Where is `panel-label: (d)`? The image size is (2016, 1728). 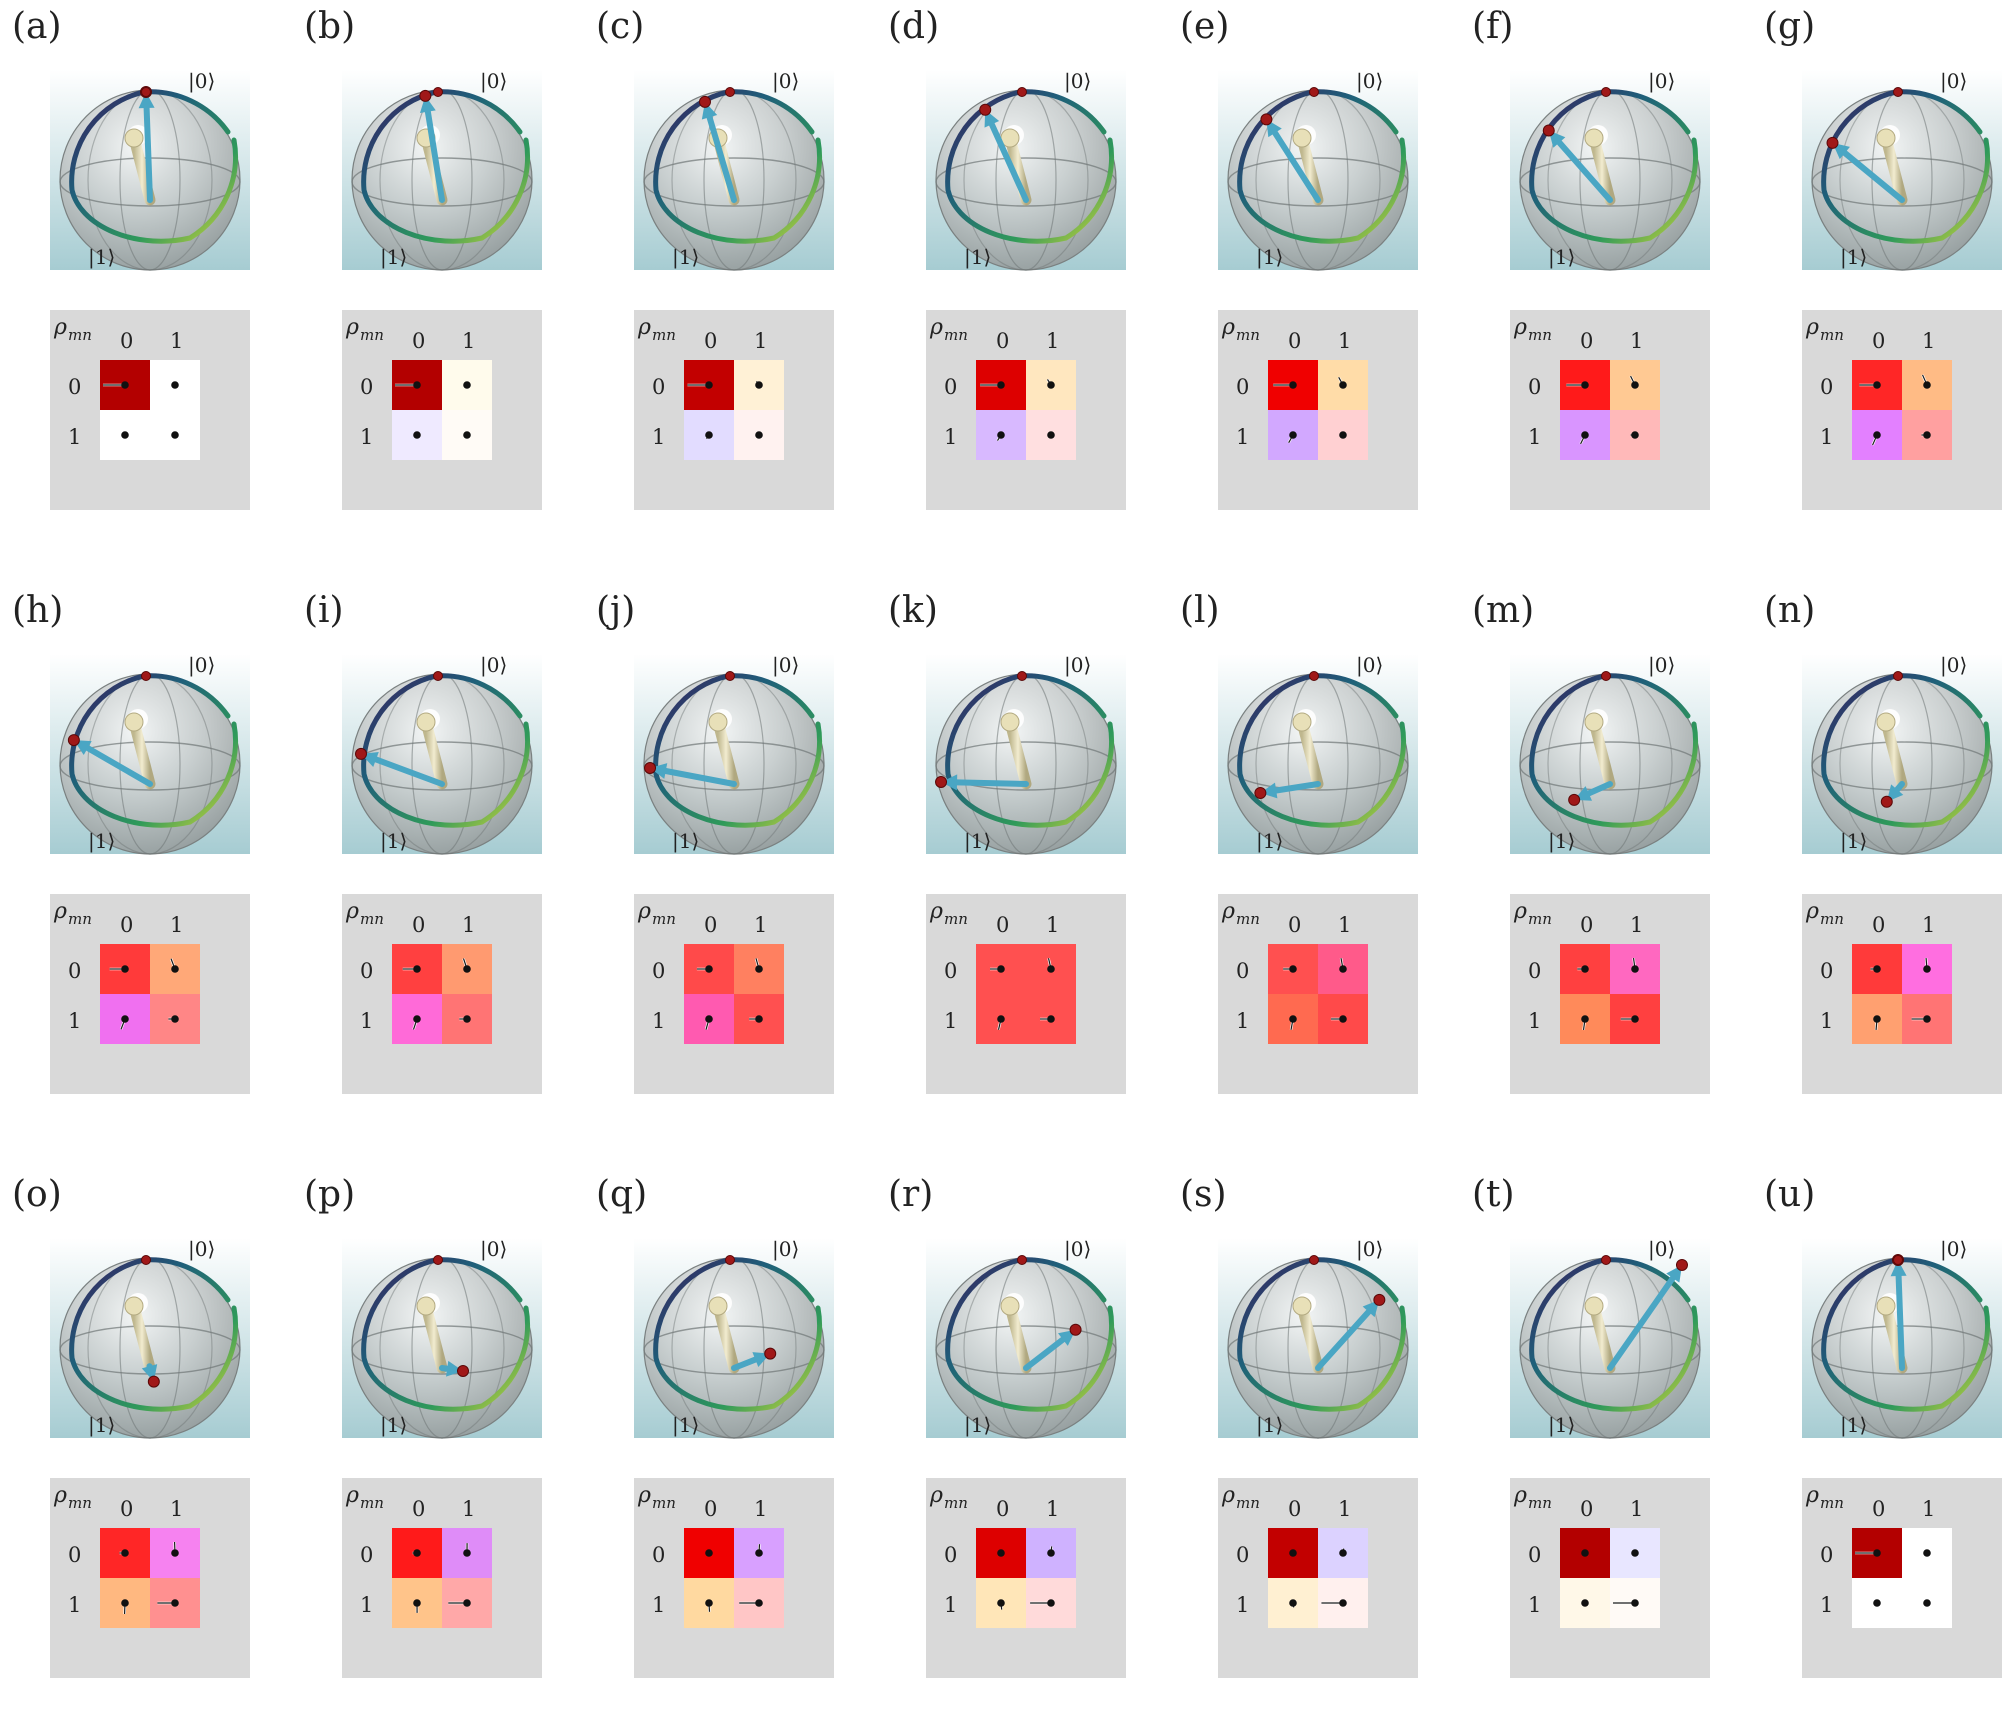
panel-label: (d) is located at coordinates (913, 26).